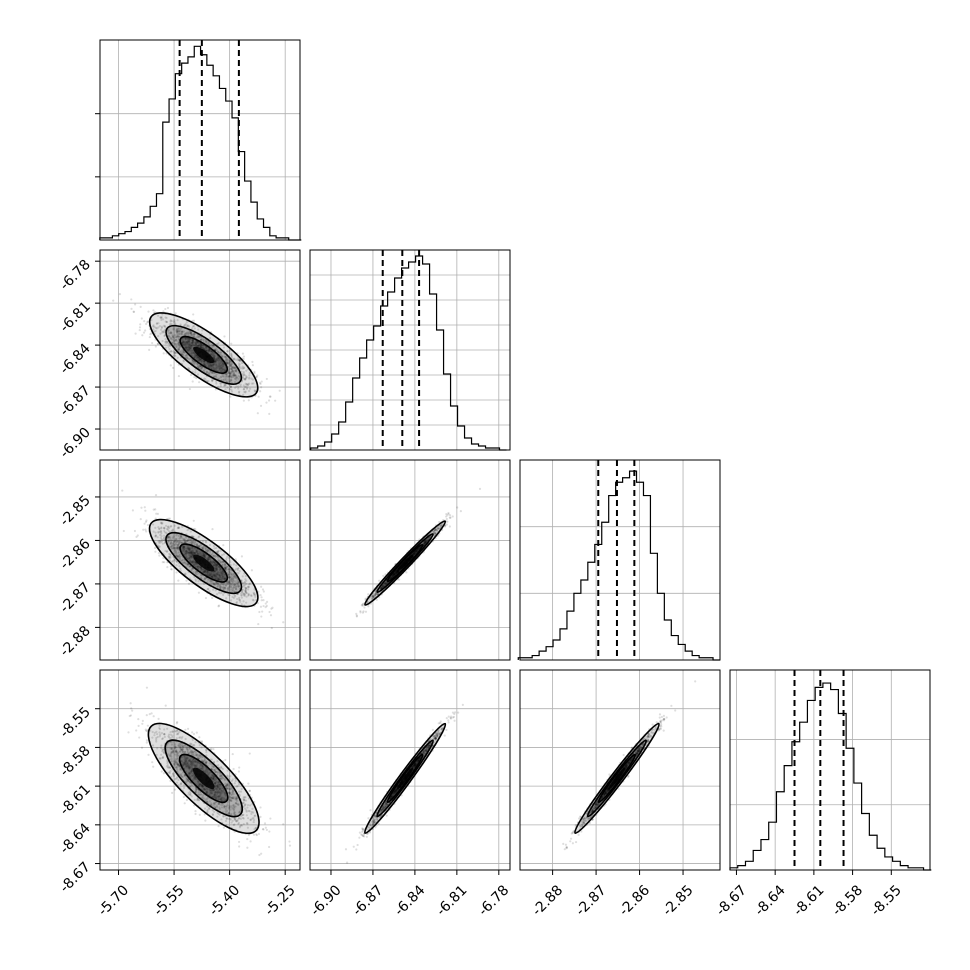 The width and height of the screenshot is (970, 970). Describe the element at coordinates (179, 560) in the screenshot. I see `panel-2-0: -2.88-2.87-2.86-2.85` at that location.